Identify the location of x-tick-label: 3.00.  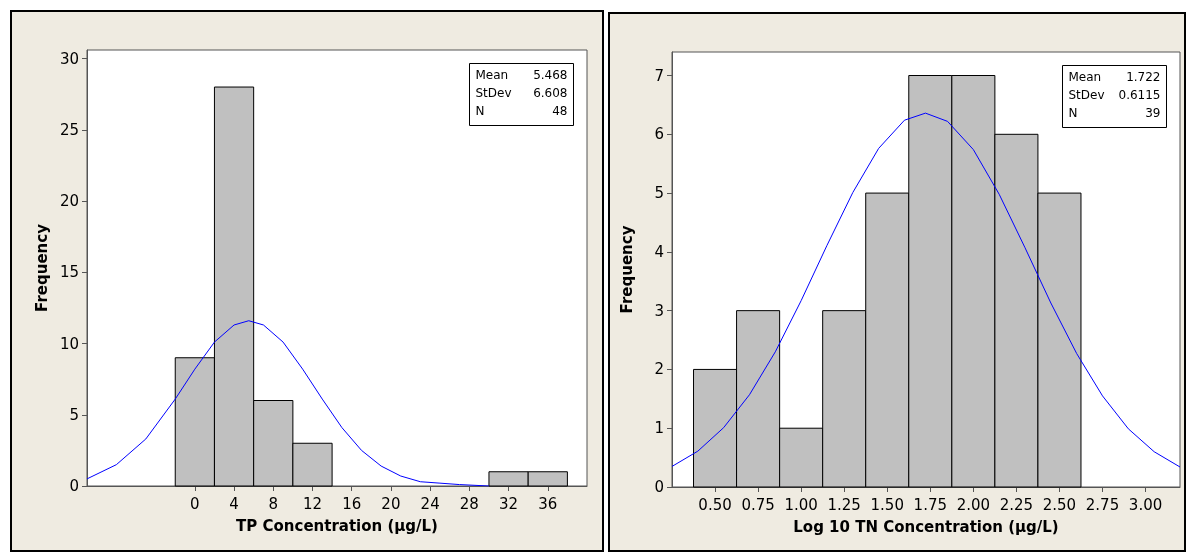
(1145, 504).